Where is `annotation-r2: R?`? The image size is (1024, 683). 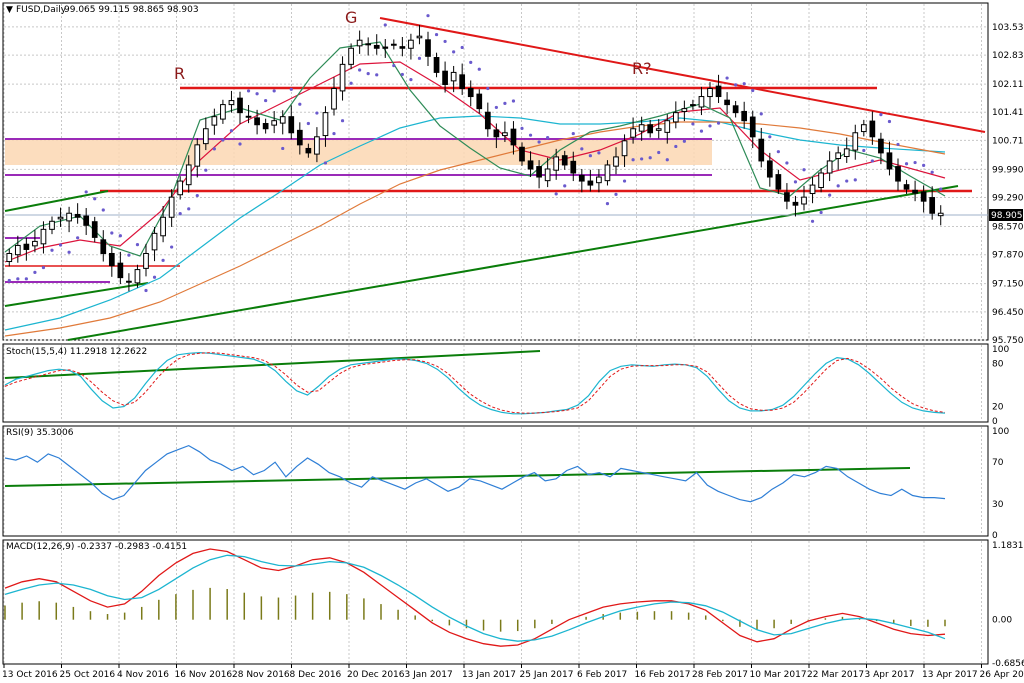
annotation-r2: R? is located at coordinates (642, 68).